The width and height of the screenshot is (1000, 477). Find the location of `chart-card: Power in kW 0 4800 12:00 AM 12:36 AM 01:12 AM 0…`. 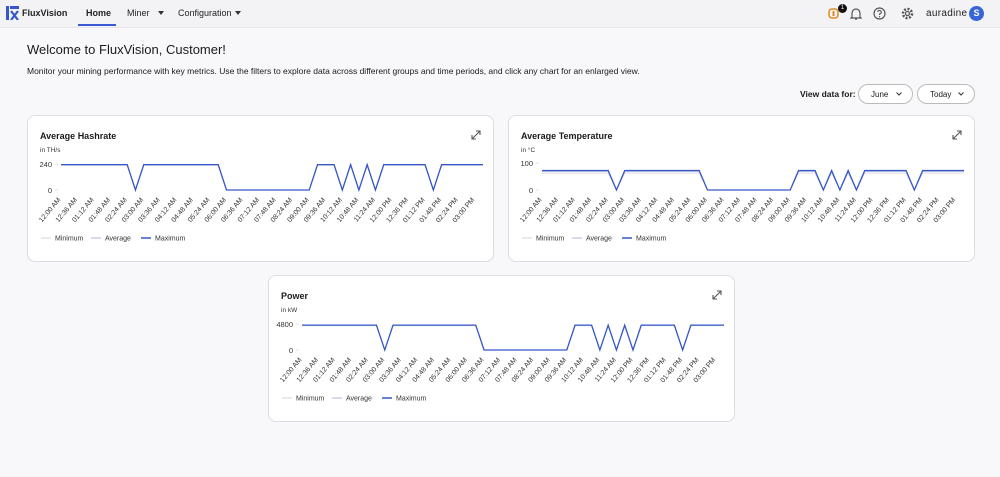

chart-card: Power in kW 0 4800 12:00 AM 12:36 AM 01:12 AM 0… is located at coordinates (501, 348).